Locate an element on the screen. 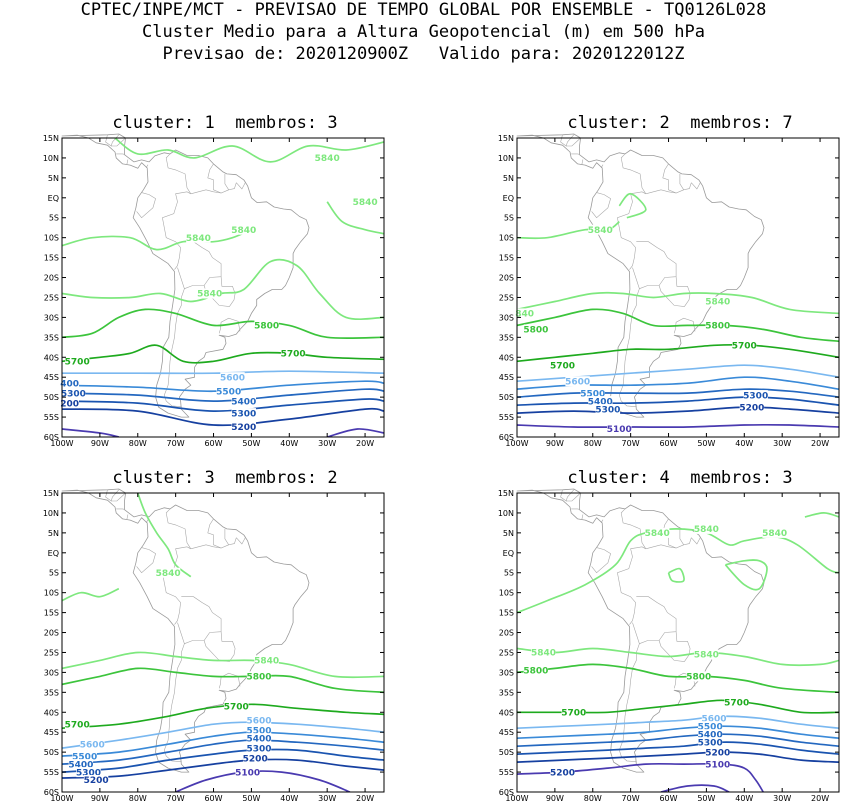 The width and height of the screenshot is (847, 803). lat-label: 10N is located at coordinates (51, 158).